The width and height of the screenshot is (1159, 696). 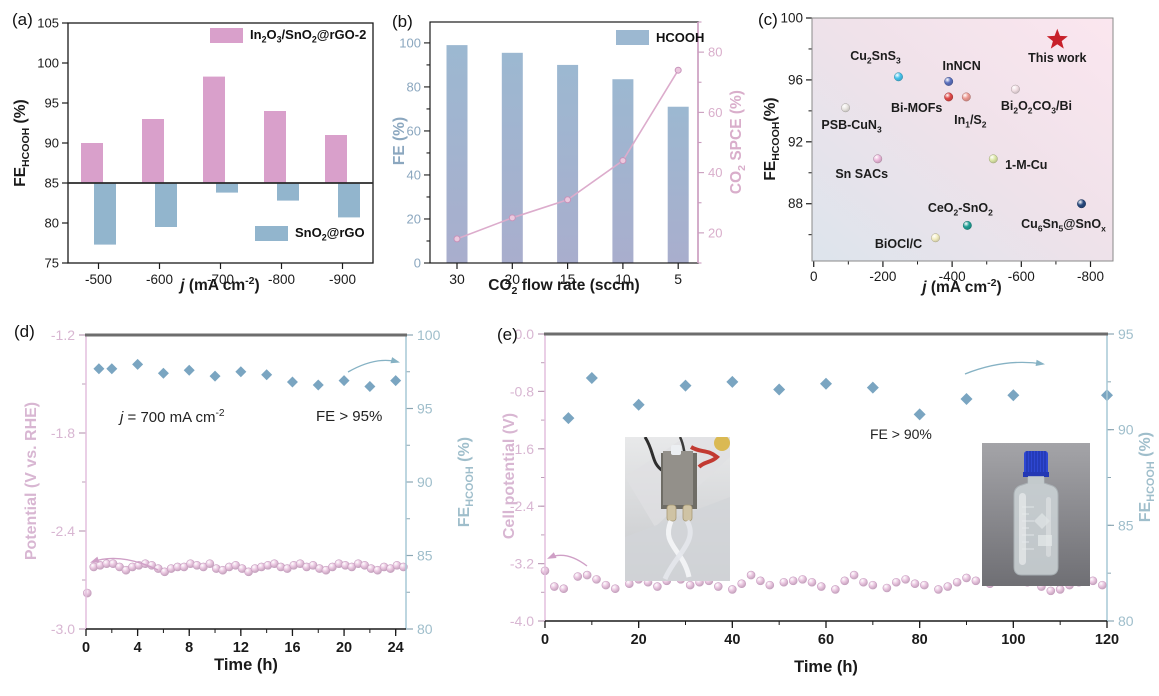 What do you see at coordinates (1026, 164) in the screenshot?
I see `catalyst-label: 1-M-Cu` at bounding box center [1026, 164].